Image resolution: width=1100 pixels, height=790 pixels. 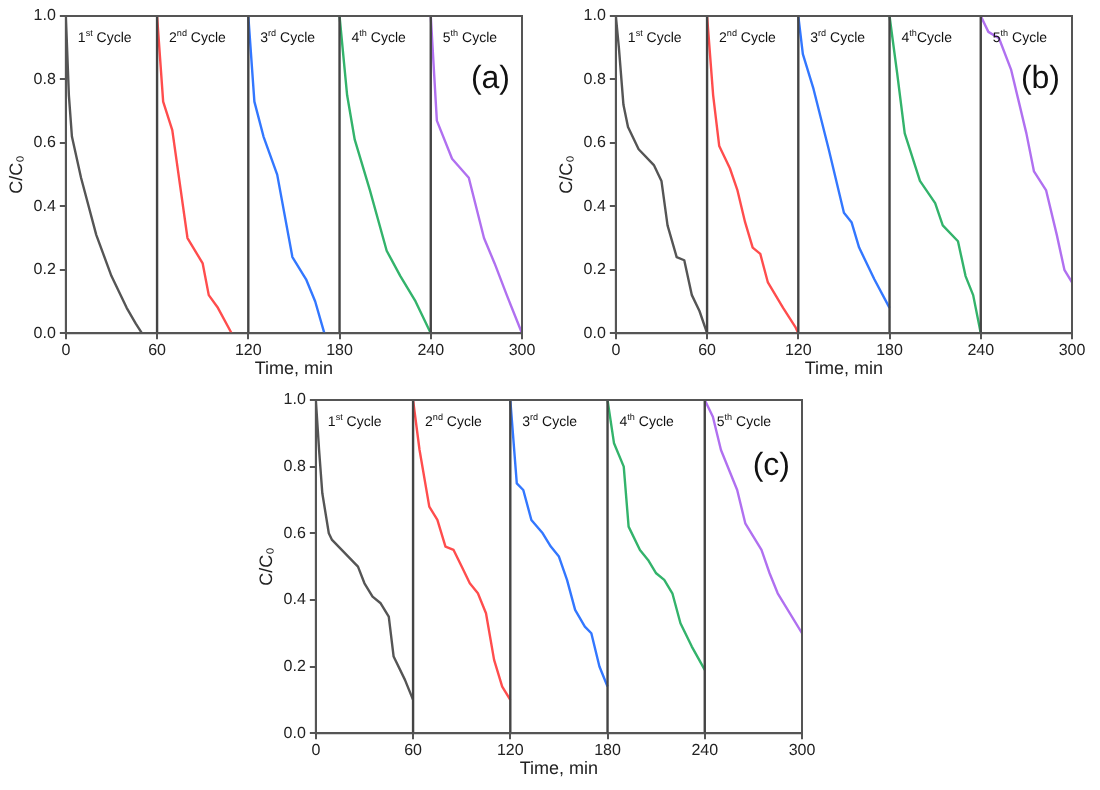 I want to click on annotation: (c), so click(x=771, y=466).